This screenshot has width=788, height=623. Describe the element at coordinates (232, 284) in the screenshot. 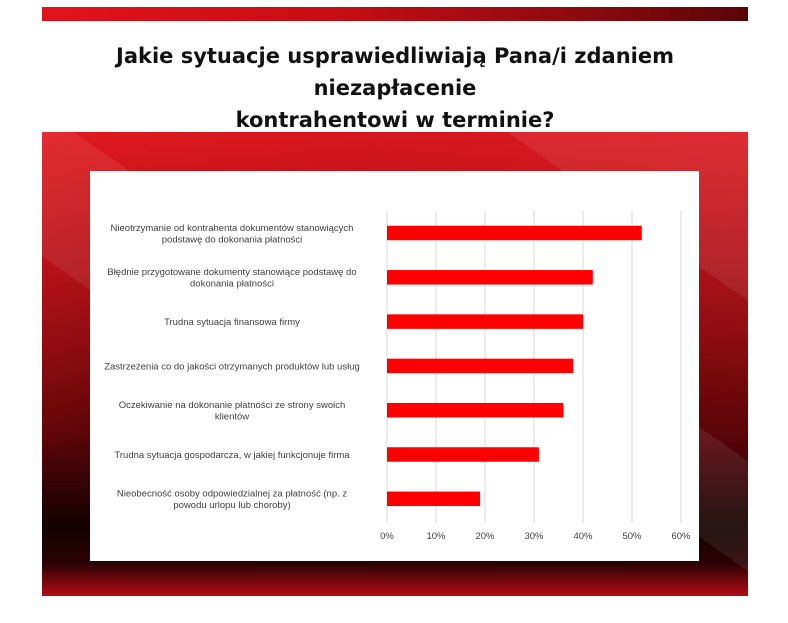

I see `category-label-line: dokonania płatności` at that location.